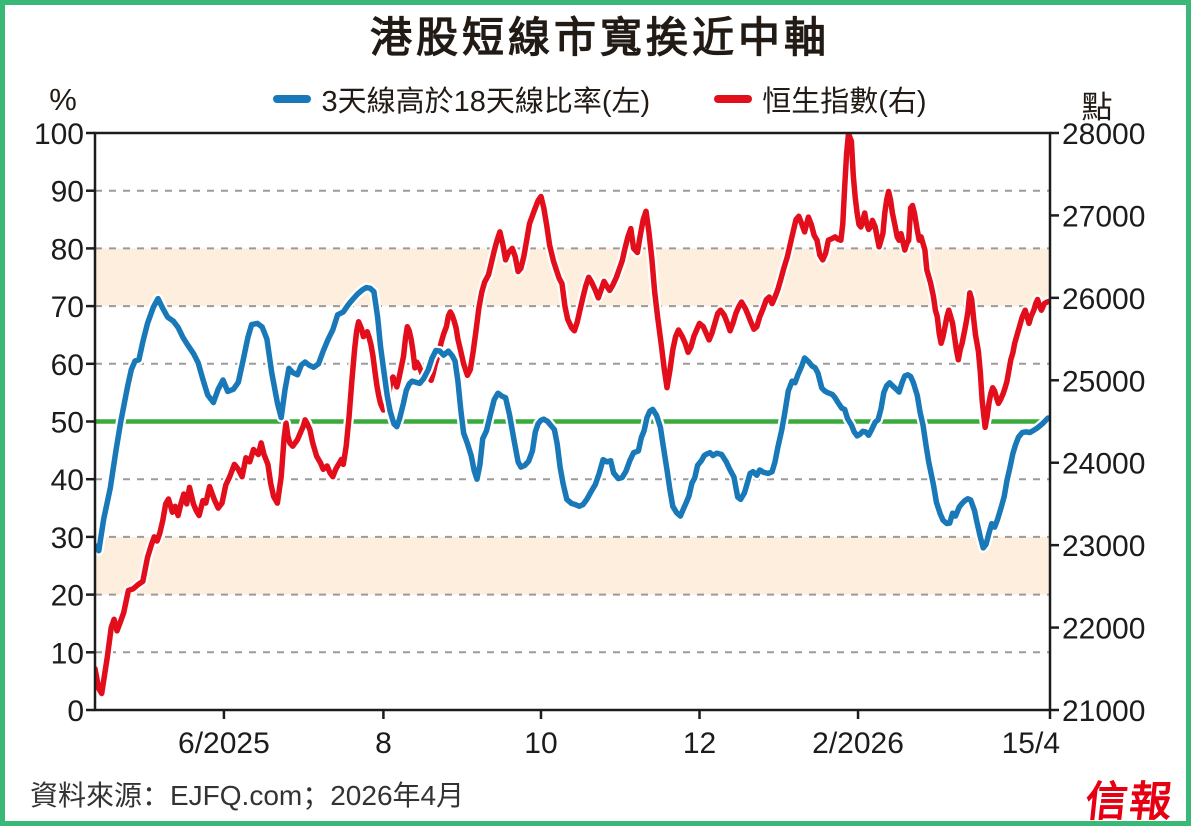  Describe the element at coordinates (1097, 107) in the screenshot. I see `right-axis-unit: 點` at that location.